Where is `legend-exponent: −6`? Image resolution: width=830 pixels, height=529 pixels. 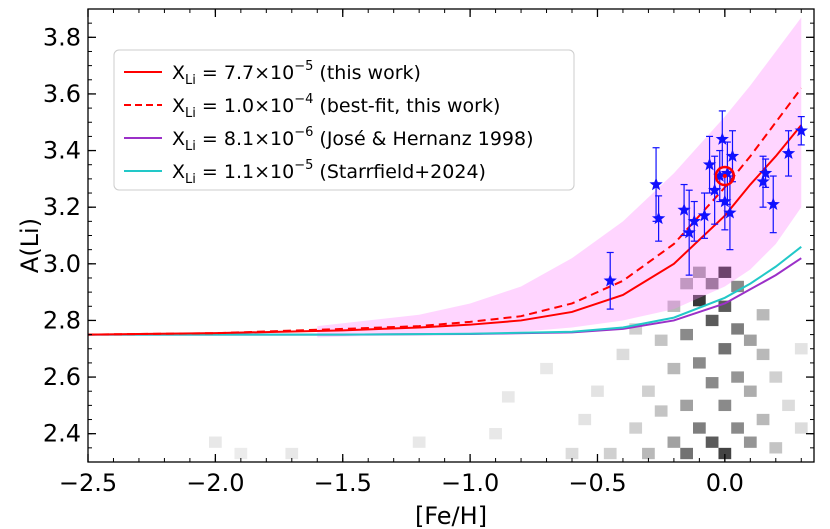 legend-exponent: −6 is located at coordinates (303, 132).